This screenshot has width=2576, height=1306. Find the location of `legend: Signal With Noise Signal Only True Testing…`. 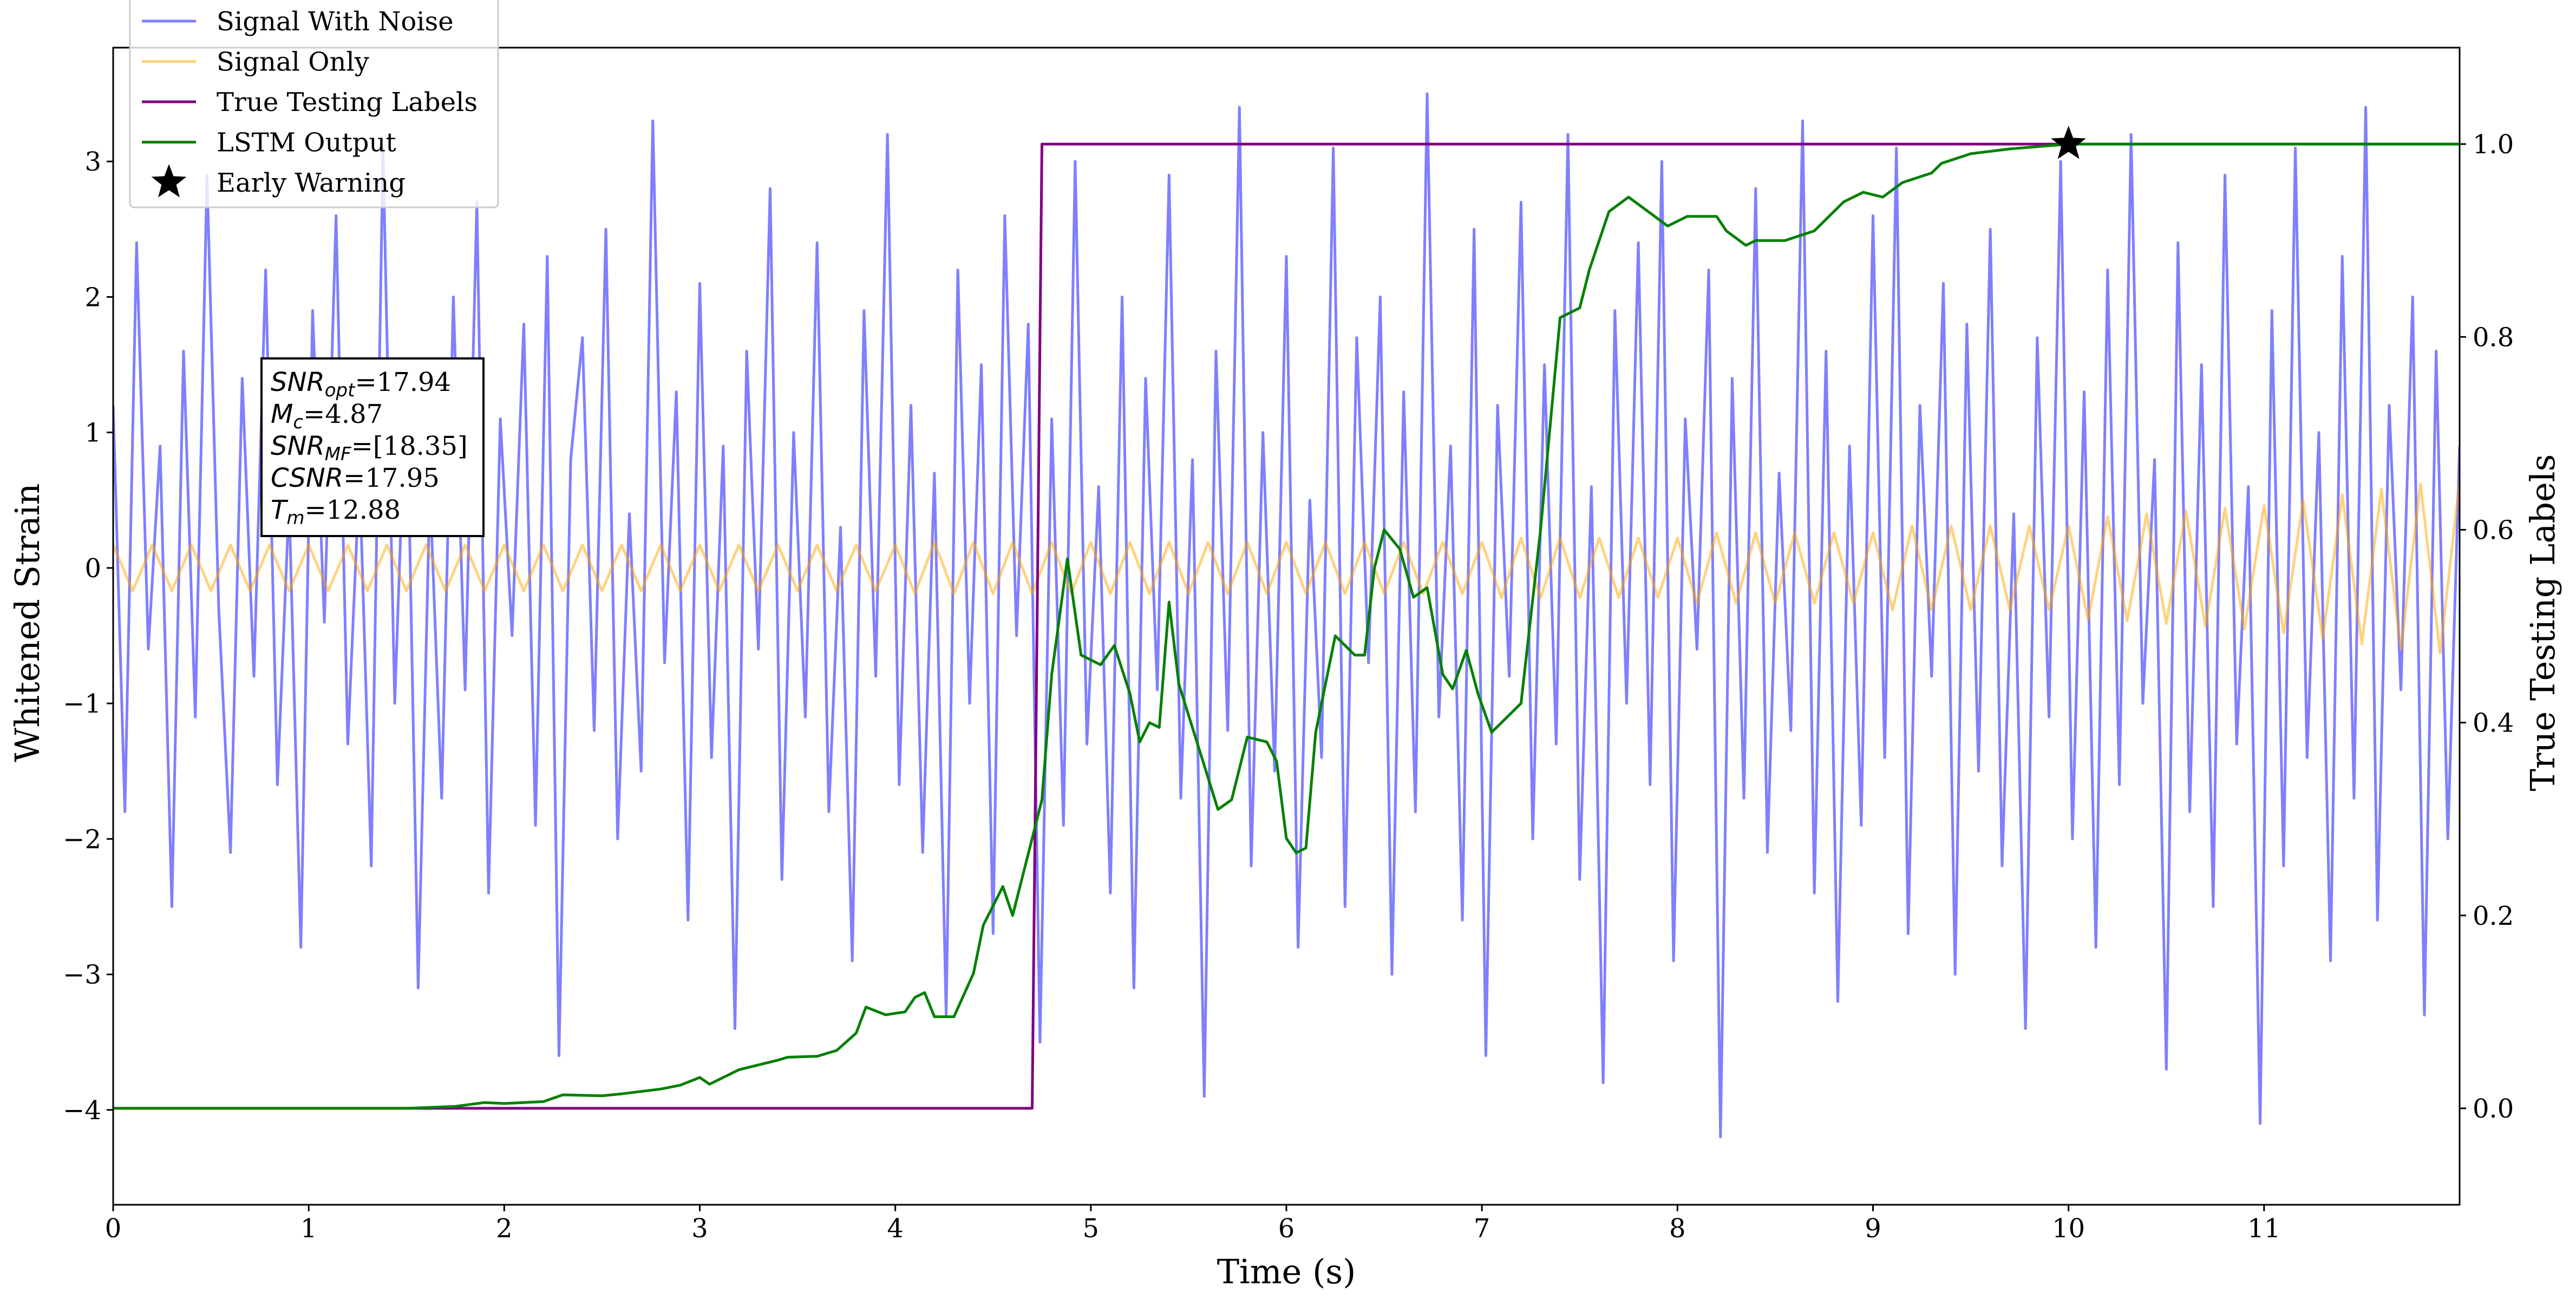

legend: Signal With Noise Signal Only True Testing… is located at coordinates (314, 104).